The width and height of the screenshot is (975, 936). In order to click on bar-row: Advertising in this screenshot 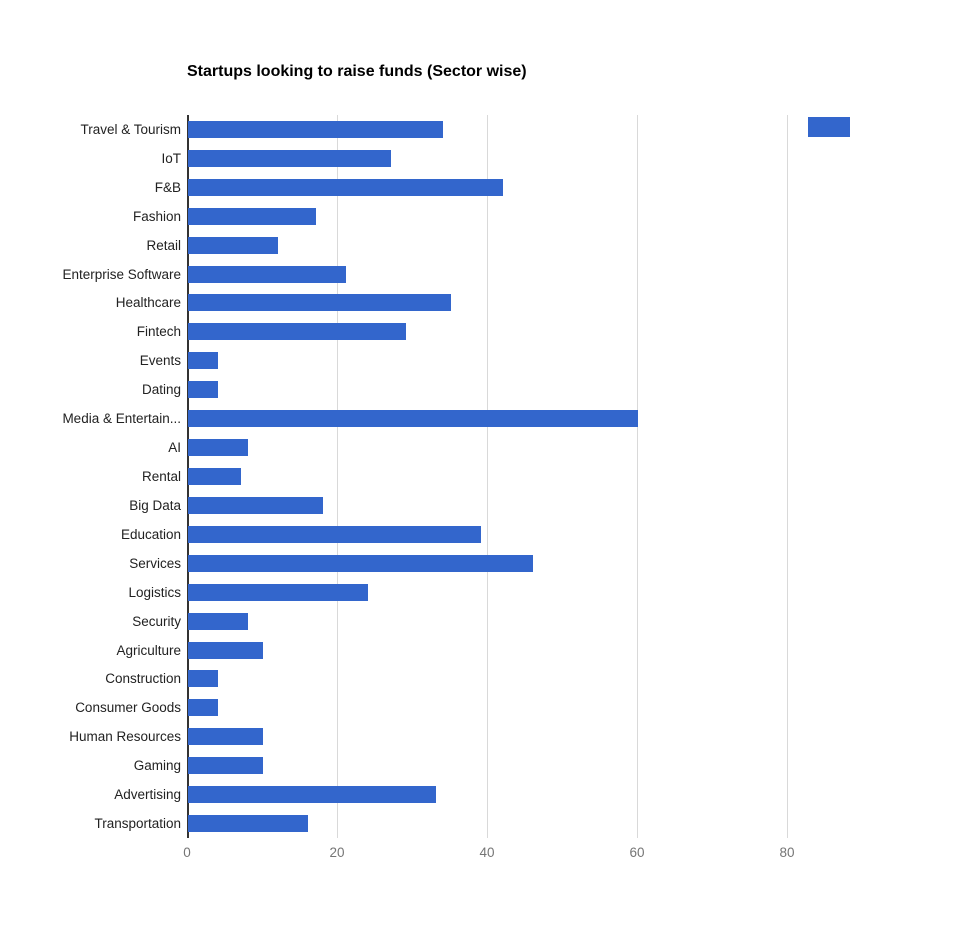, I will do `click(487, 794)`.